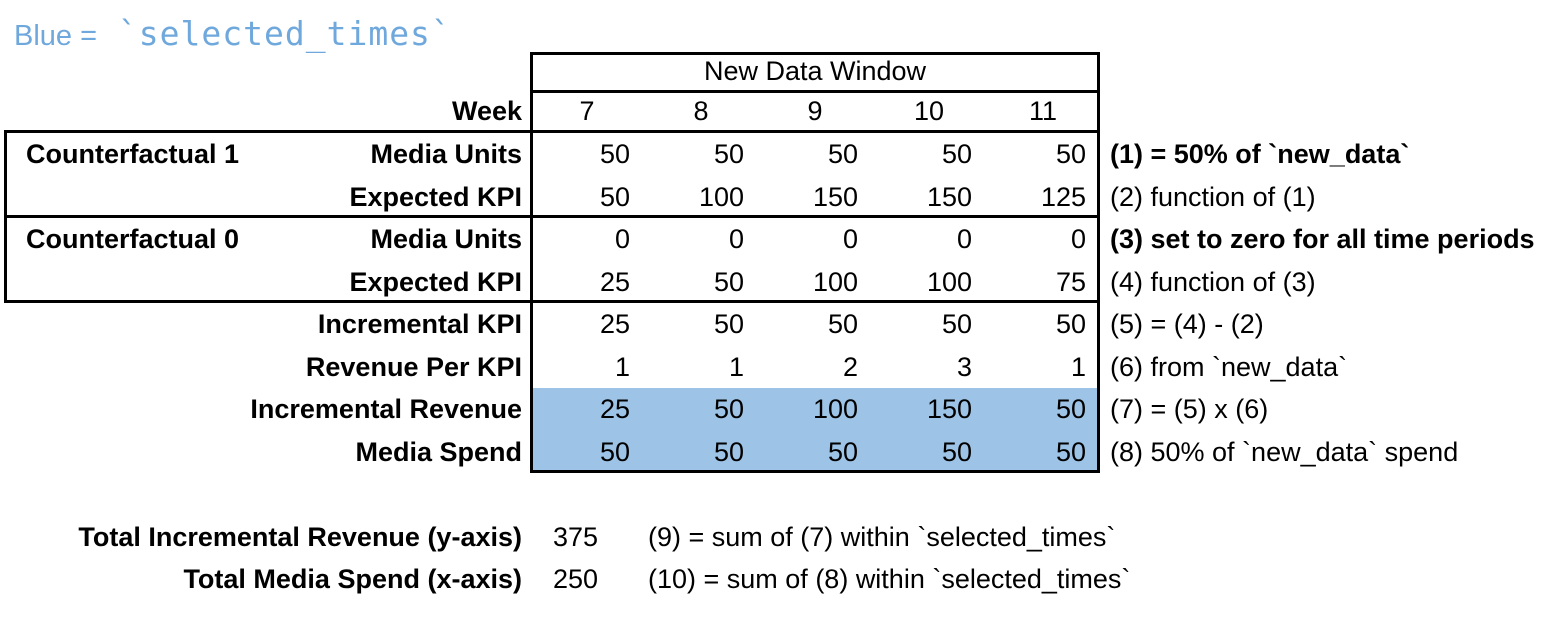 Image resolution: width=1544 pixels, height=620 pixels. What do you see at coordinates (413, 367) in the screenshot?
I see `row-label-revenue-per-kpi: Revenue Per KPI` at bounding box center [413, 367].